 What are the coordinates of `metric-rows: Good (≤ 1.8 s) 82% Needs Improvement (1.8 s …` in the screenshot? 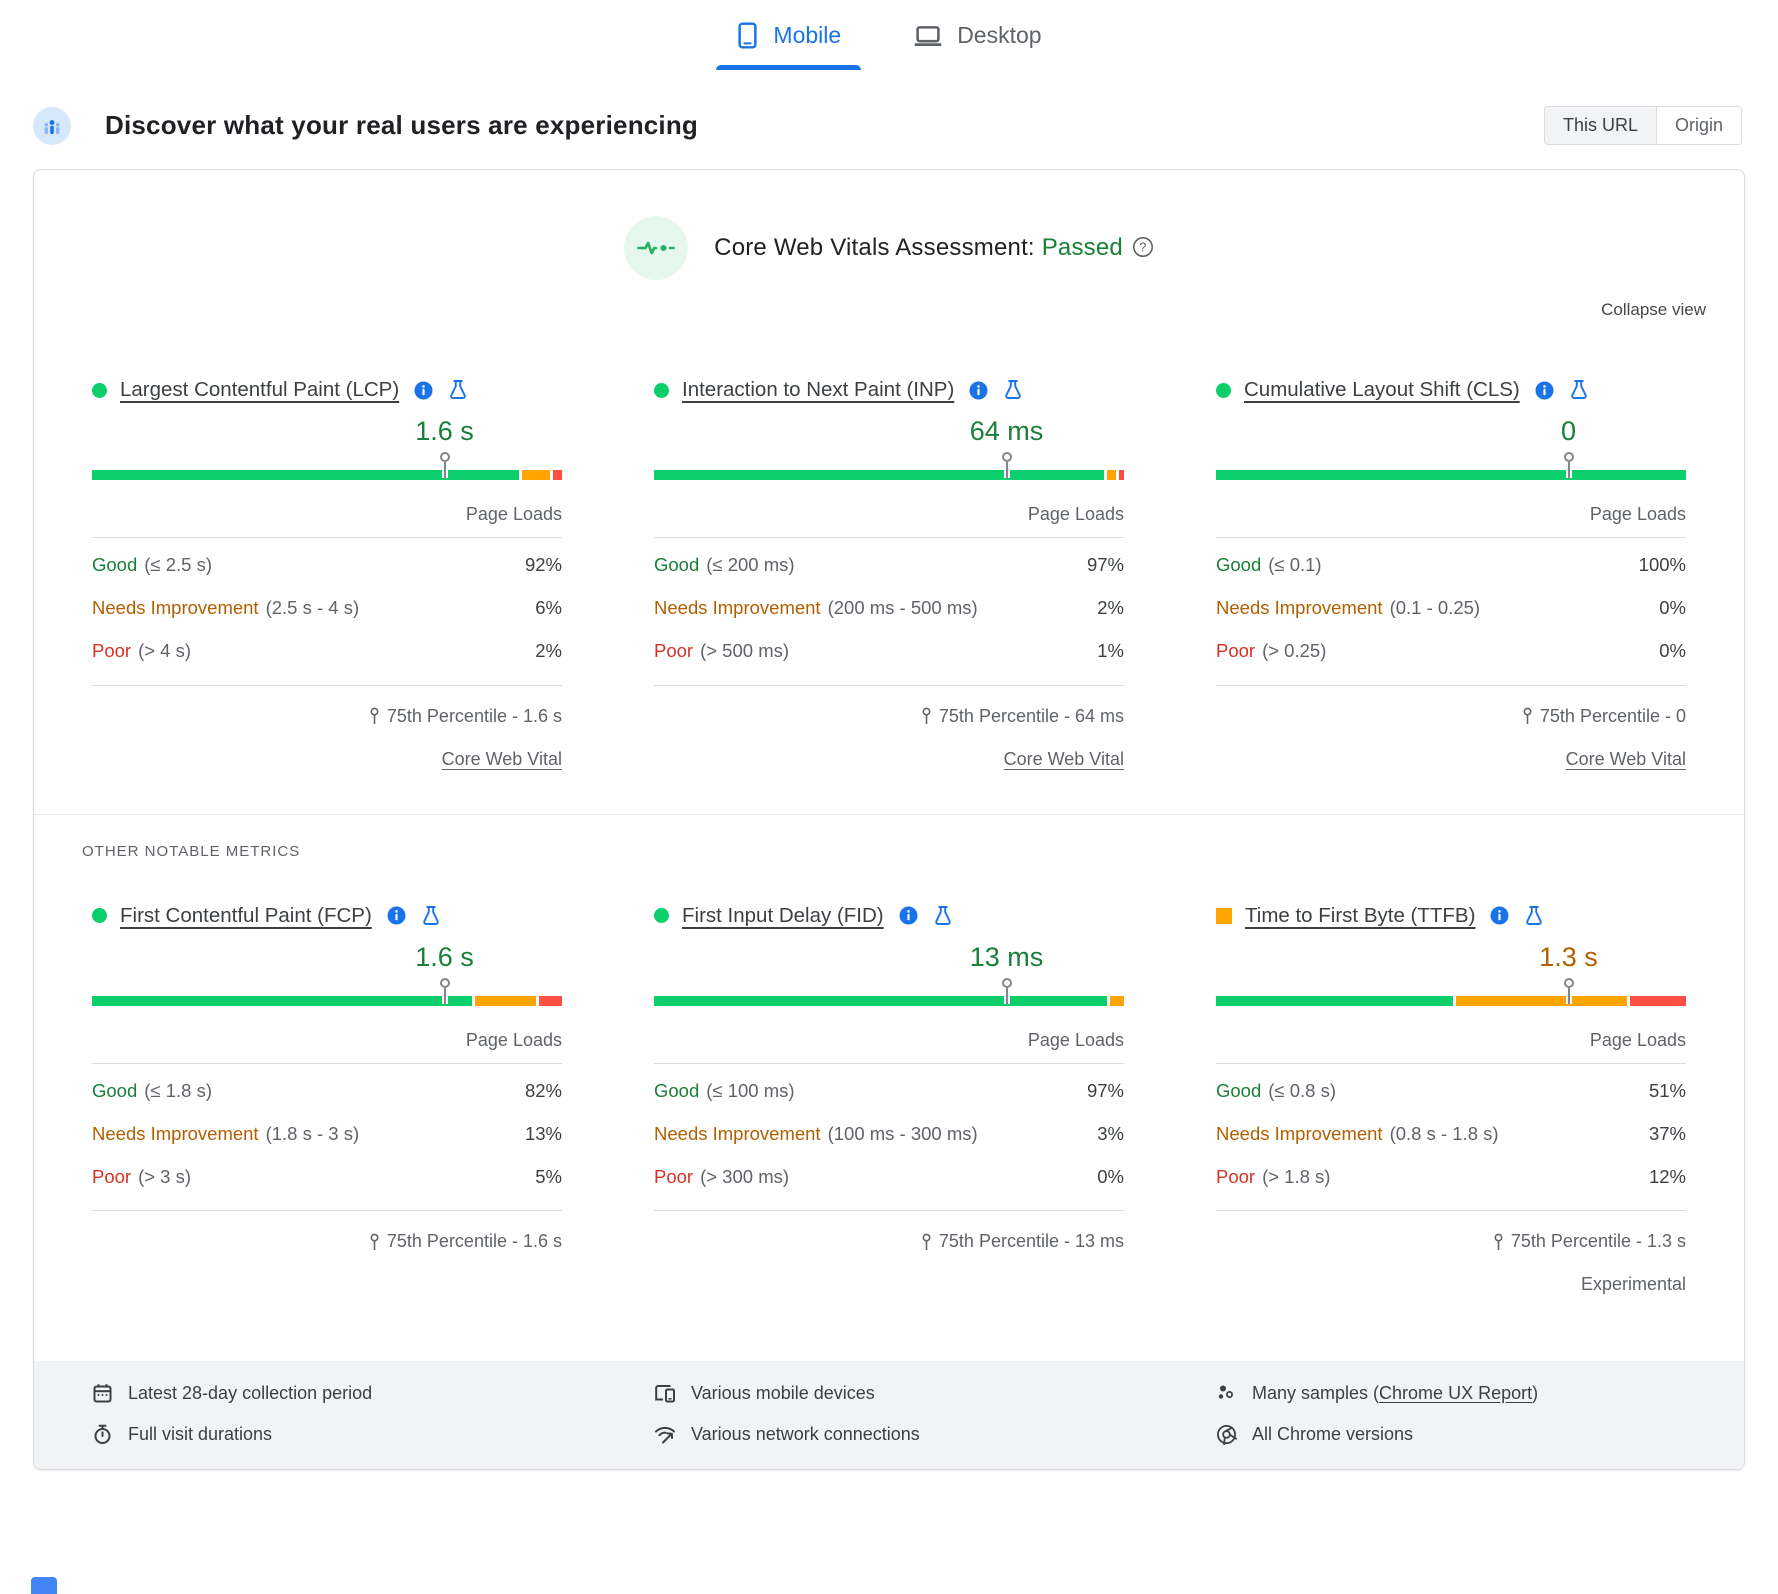 It's located at (327, 1131).